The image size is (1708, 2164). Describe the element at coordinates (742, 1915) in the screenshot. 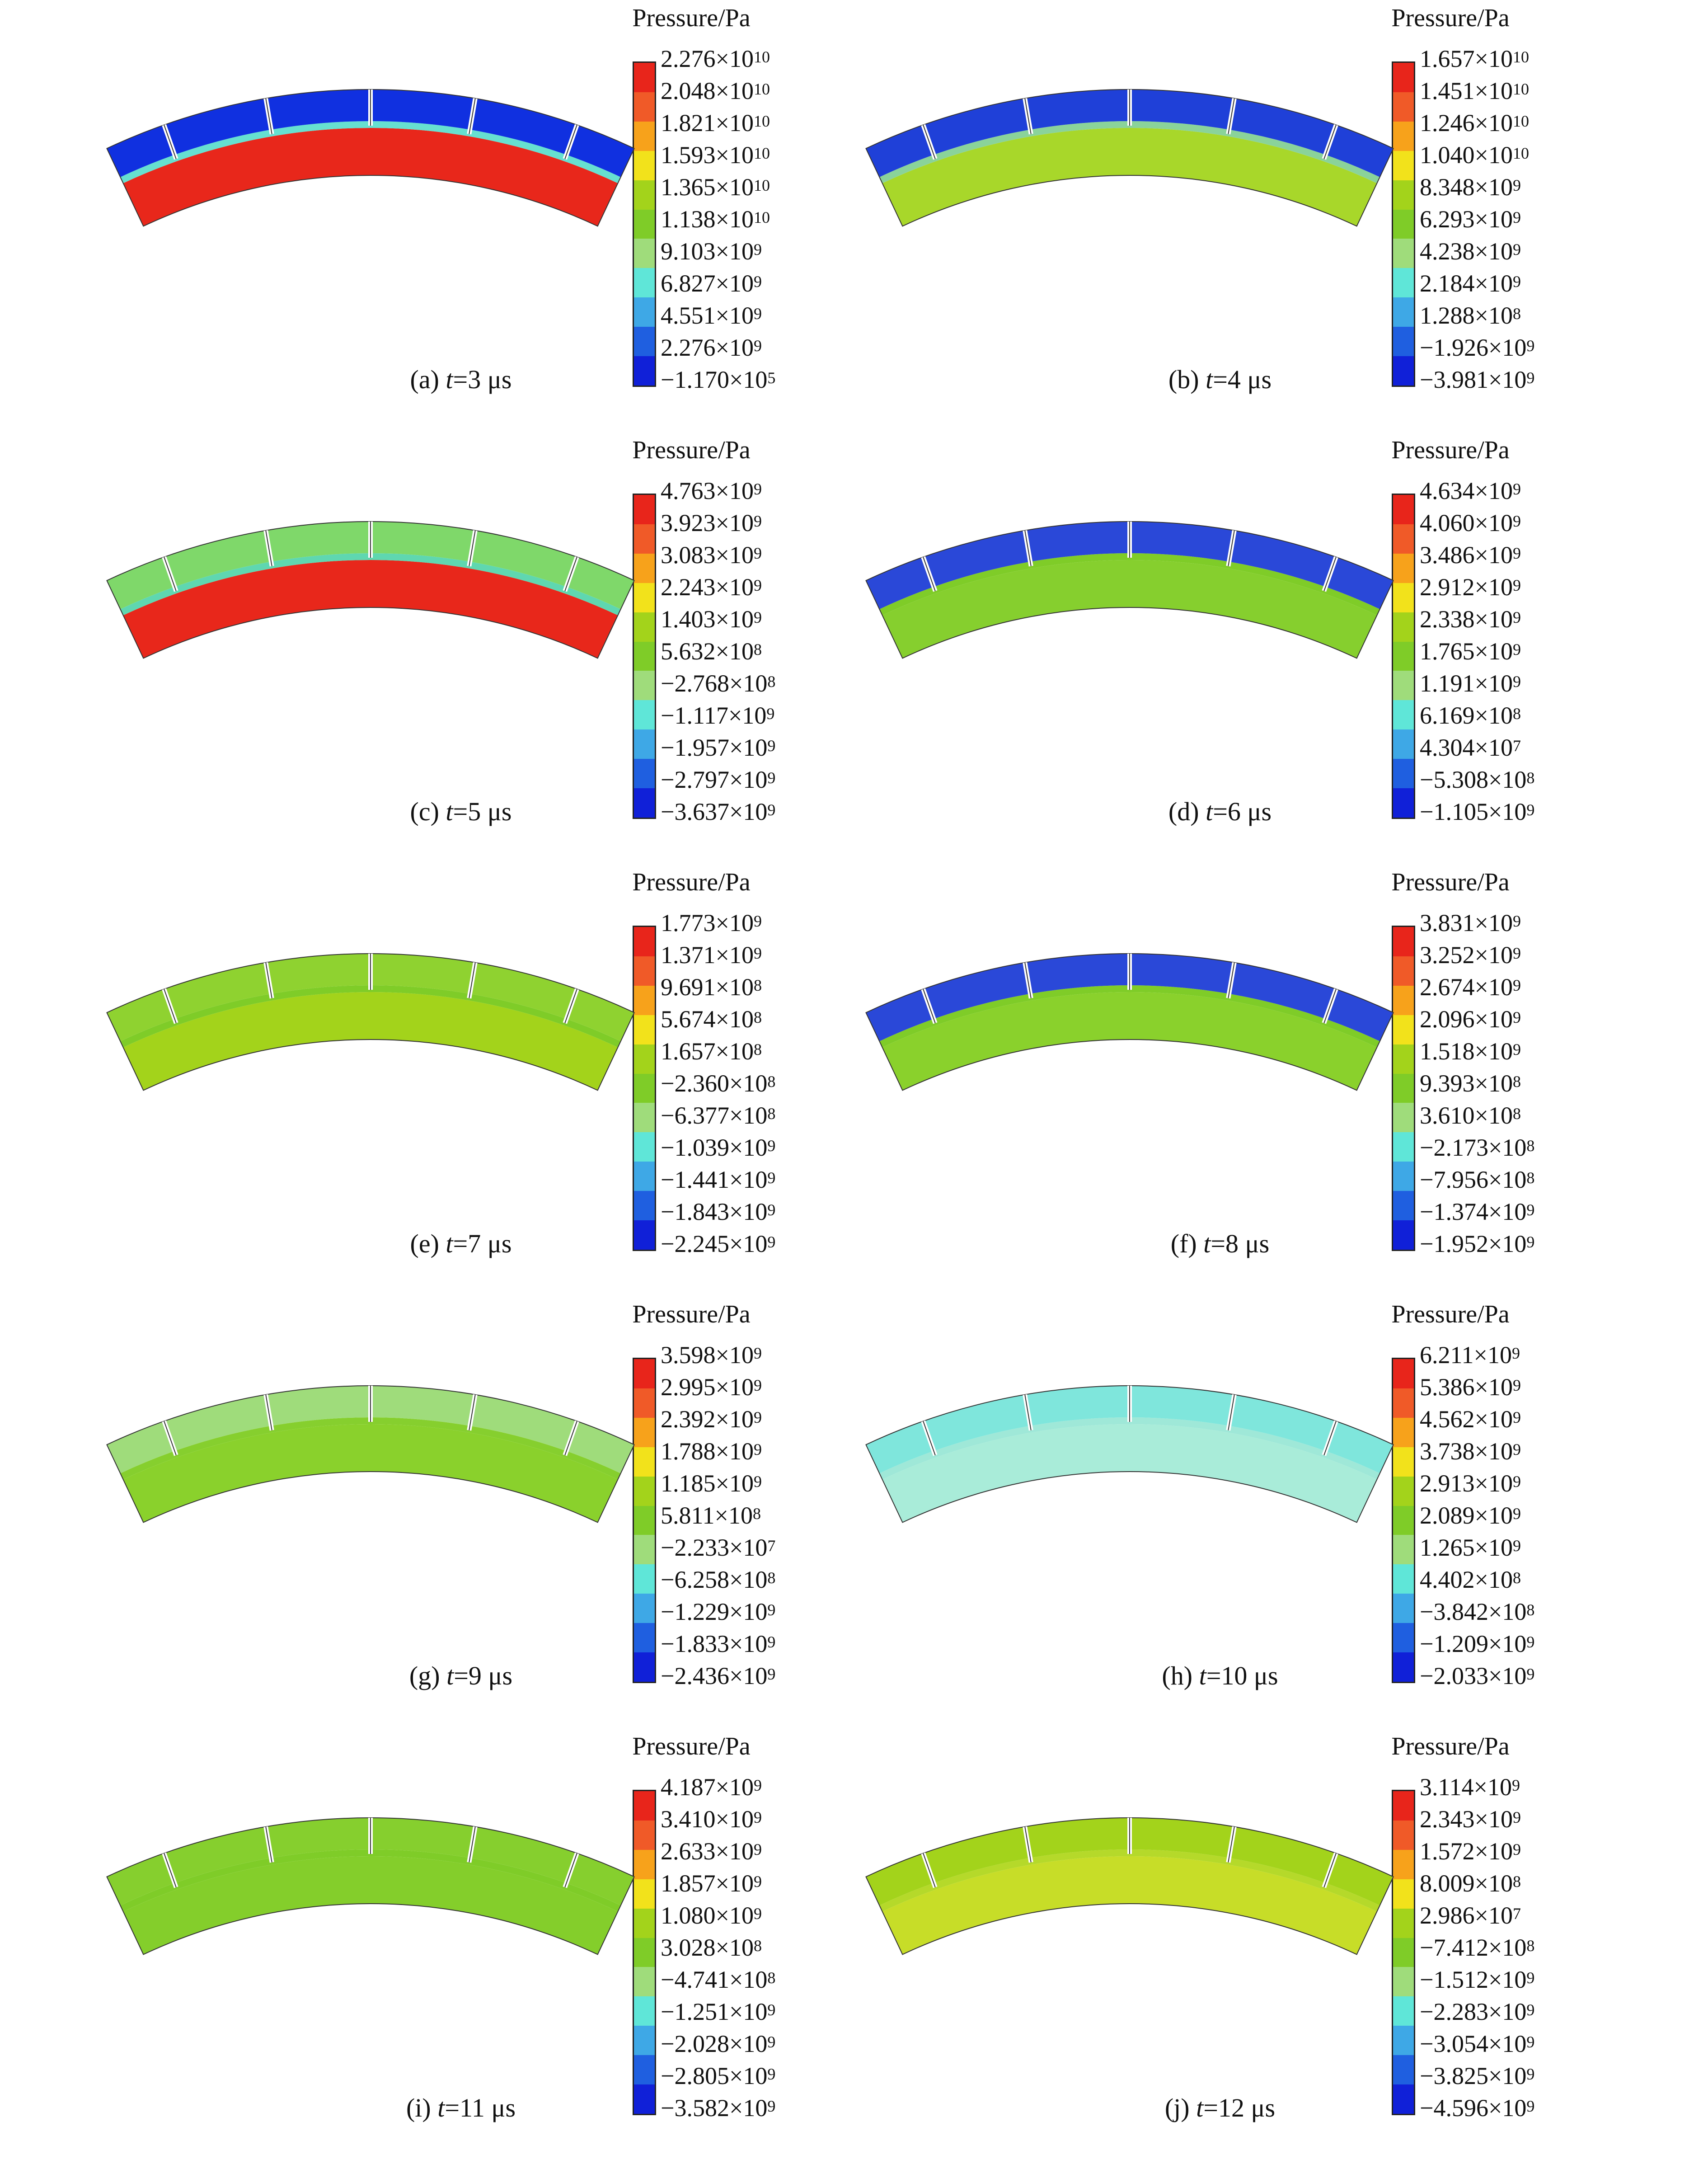

I see `colorbar-tick-label: 1.080×109` at that location.